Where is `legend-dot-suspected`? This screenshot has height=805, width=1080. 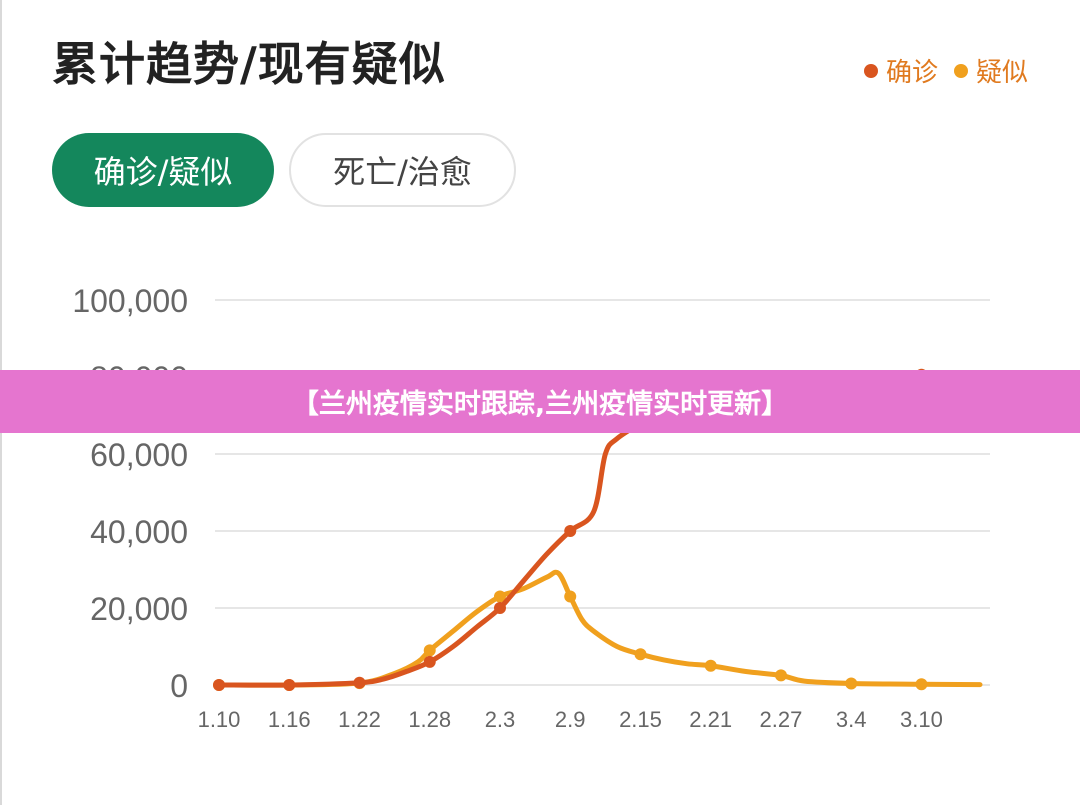 legend-dot-suspected is located at coordinates (960, 70).